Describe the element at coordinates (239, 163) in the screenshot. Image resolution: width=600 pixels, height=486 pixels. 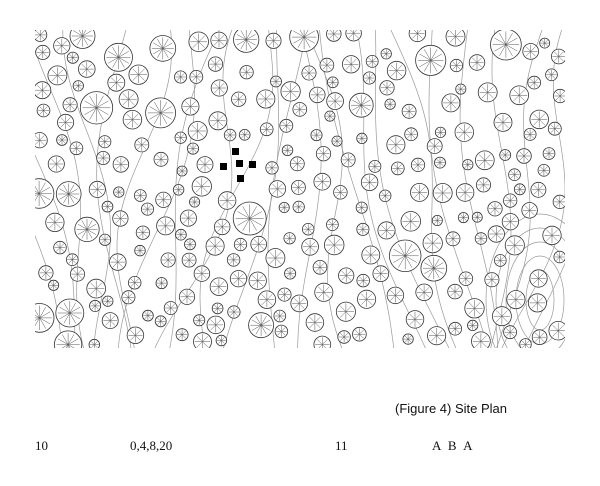
I see `building` at that location.